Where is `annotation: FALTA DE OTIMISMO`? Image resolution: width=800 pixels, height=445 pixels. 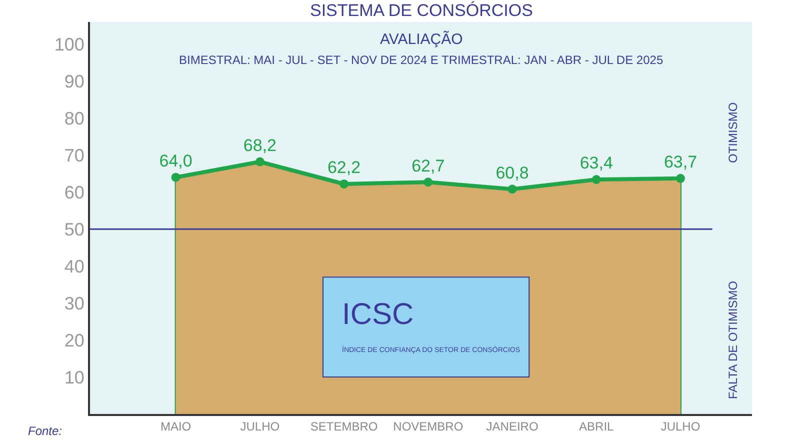
annotation: FALTA DE OTIMISMO is located at coordinates (733, 340).